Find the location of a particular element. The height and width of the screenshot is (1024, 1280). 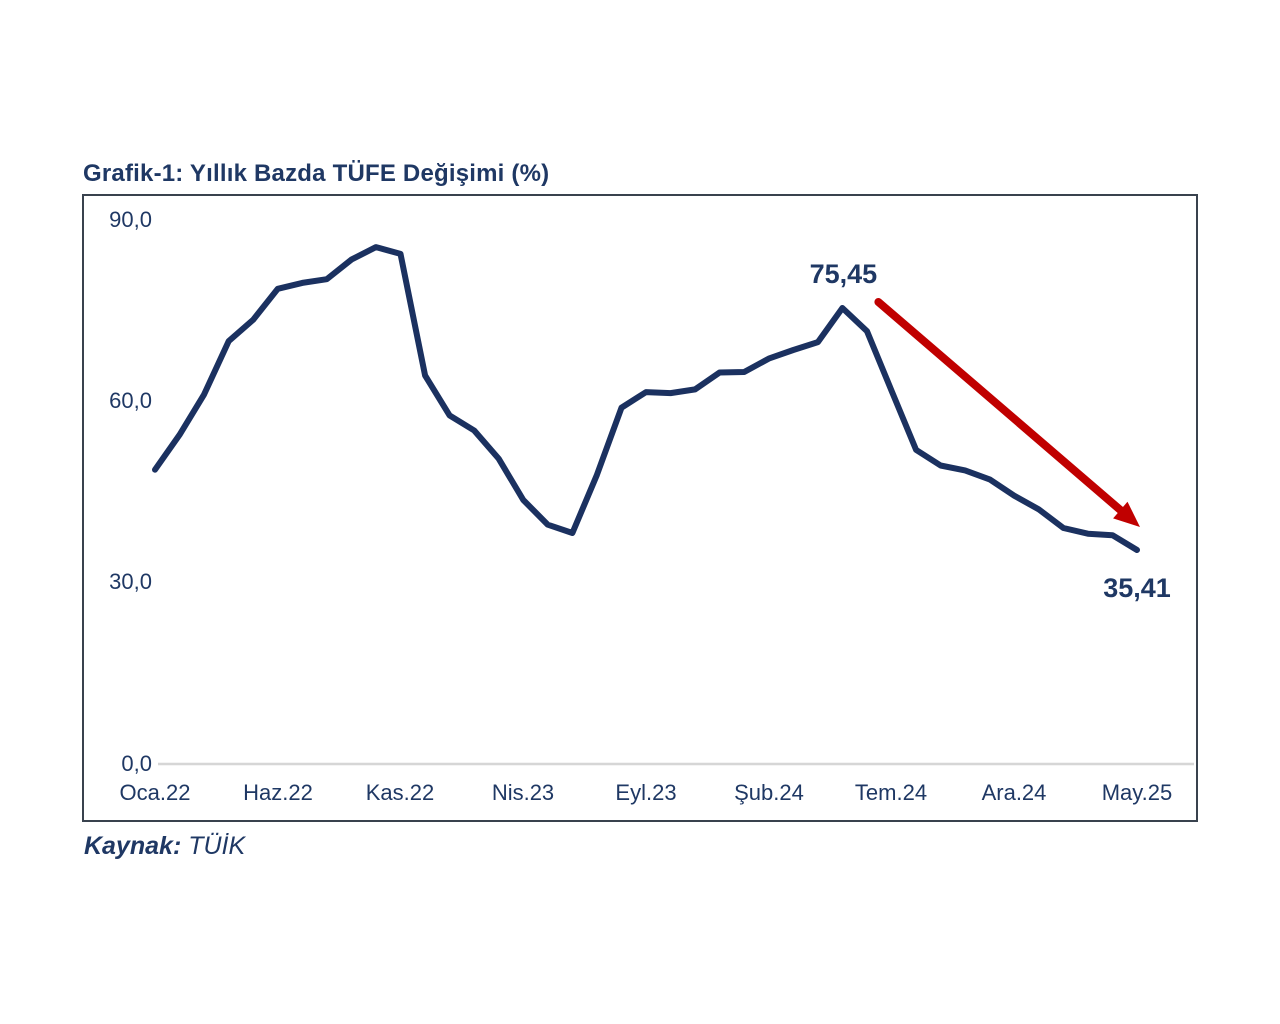

y-axis-tick-60: 60,0 is located at coordinates (130, 400).